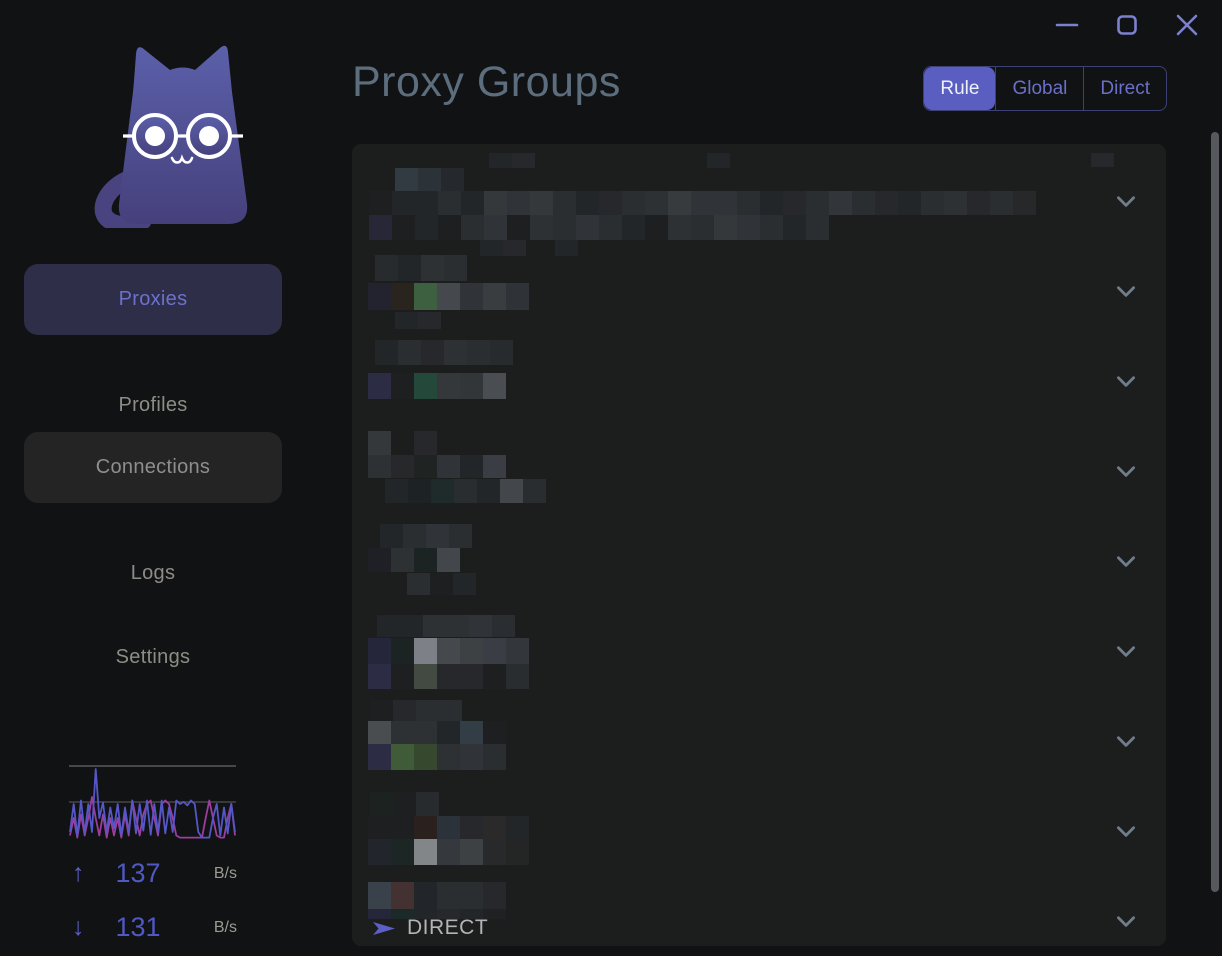 The image size is (1222, 956). What do you see at coordinates (209, 136) in the screenshot?
I see `cat-eye-right` at bounding box center [209, 136].